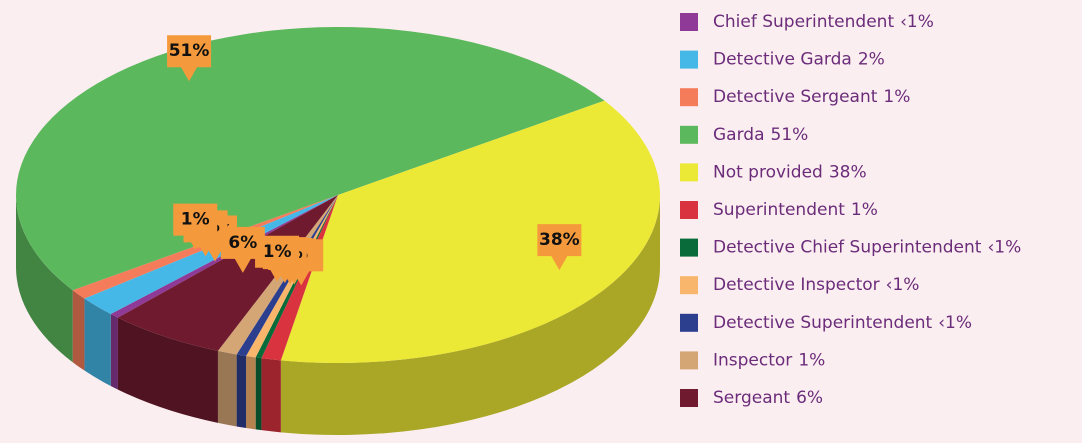  Describe the element at coordinates (242, 243) in the screenshot. I see `data-label: 6%` at that location.